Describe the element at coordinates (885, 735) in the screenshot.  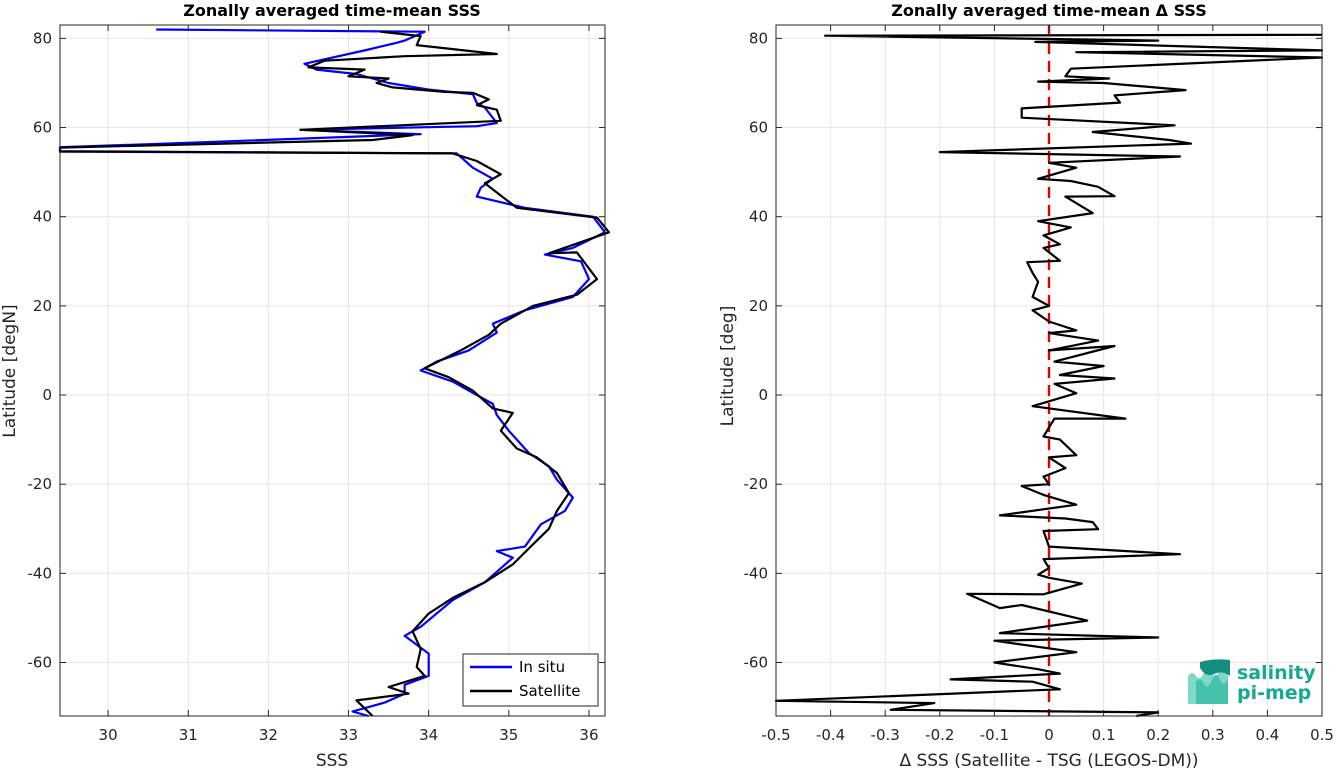
I see `x-tick-label: -0.3` at that location.